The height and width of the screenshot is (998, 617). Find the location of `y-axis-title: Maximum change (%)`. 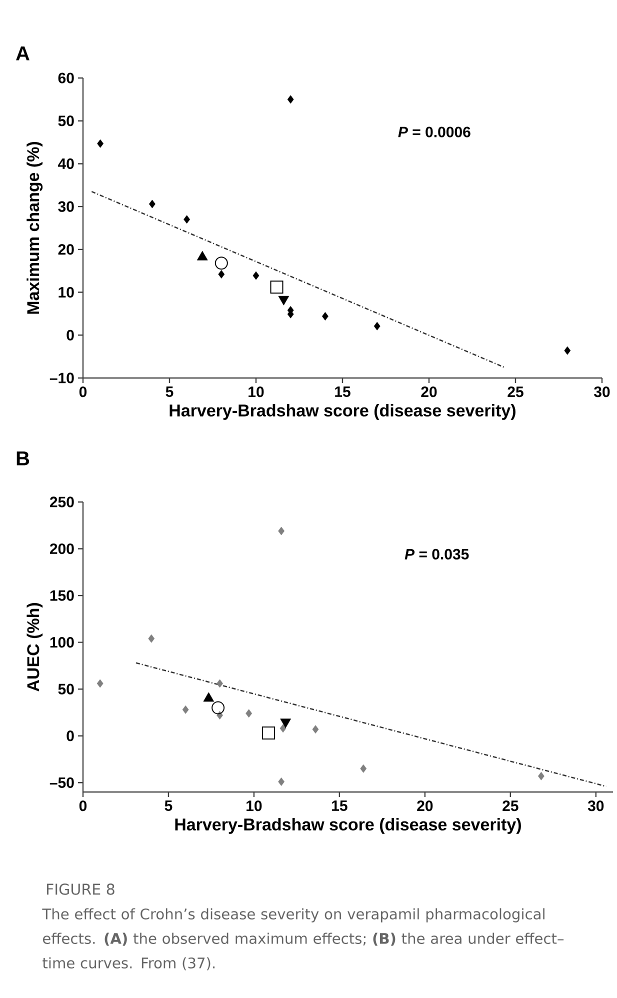

y-axis-title: Maximum change (%) is located at coordinates (34, 228).